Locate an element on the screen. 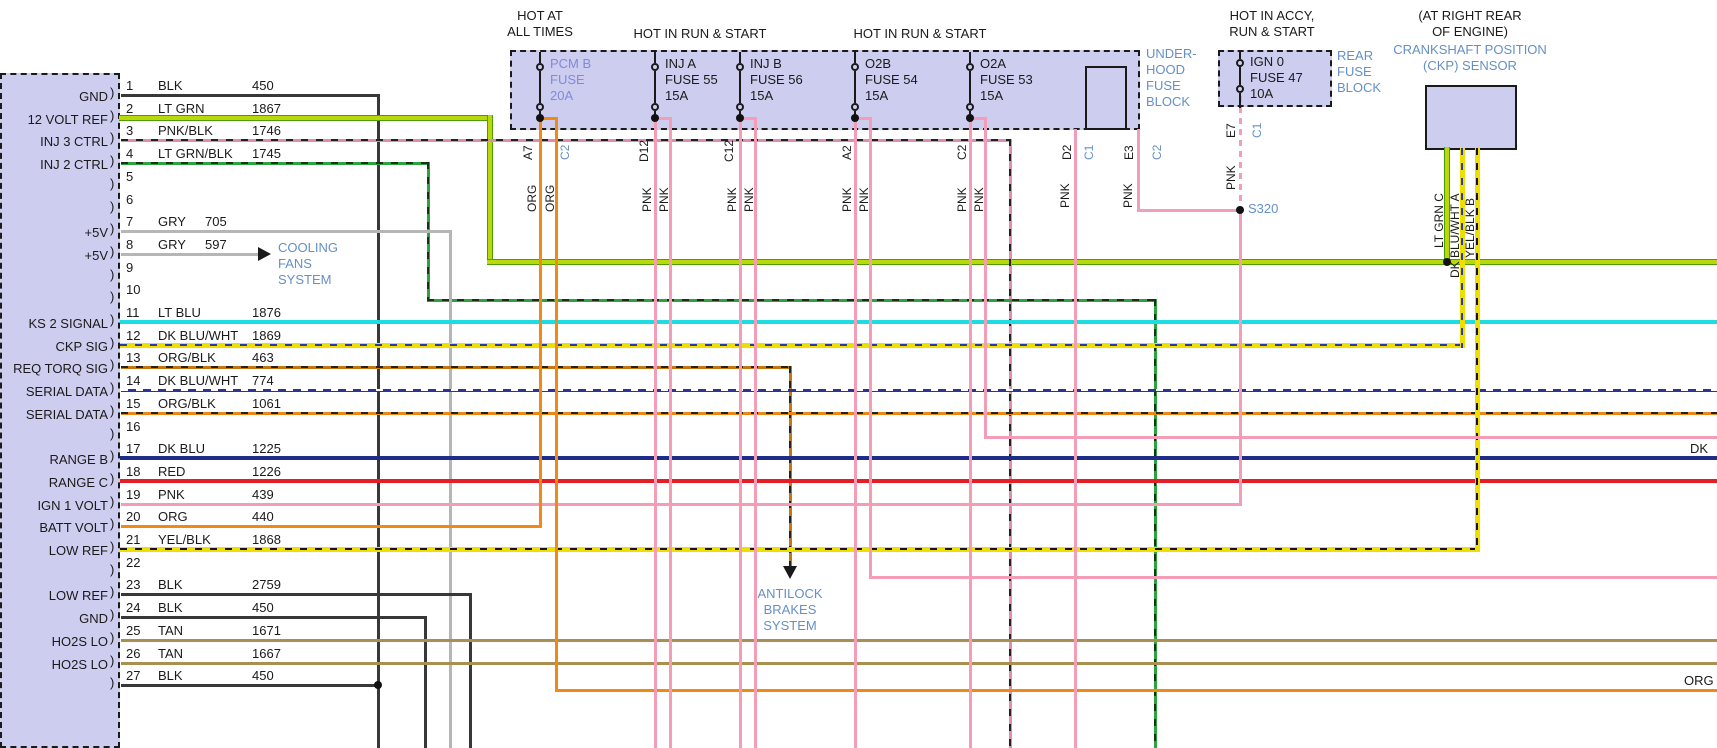 The width and height of the screenshot is (1717, 748). pin-wire-color: ORG/BLK is located at coordinates (187, 357).